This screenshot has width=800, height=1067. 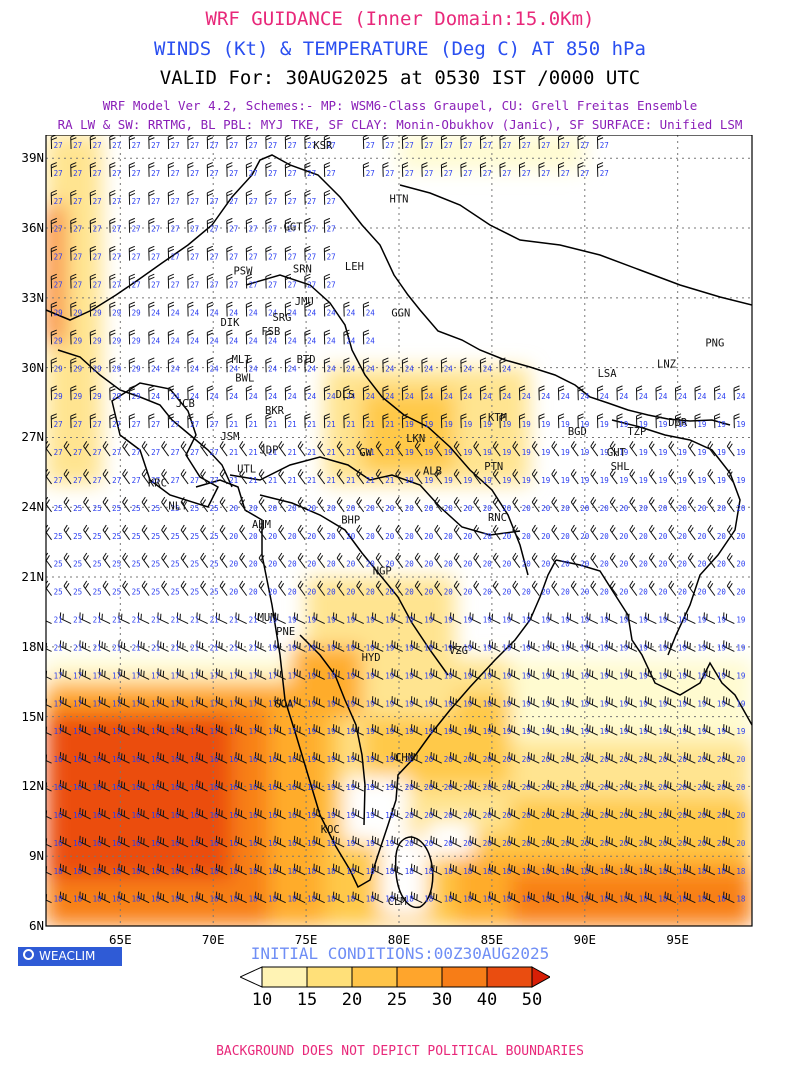 I want to click on station-label: GGT, so click(x=294, y=227).